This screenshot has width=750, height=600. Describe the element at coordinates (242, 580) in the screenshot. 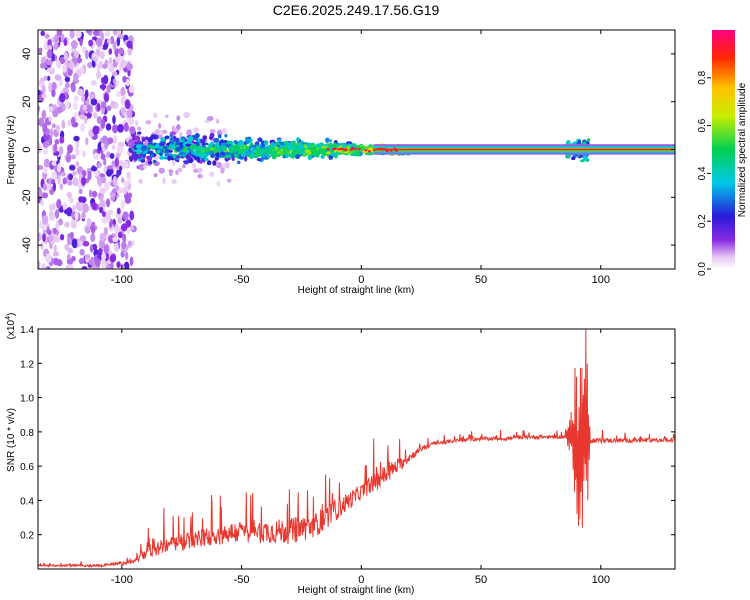

I see `x-tick-label: -50` at that location.